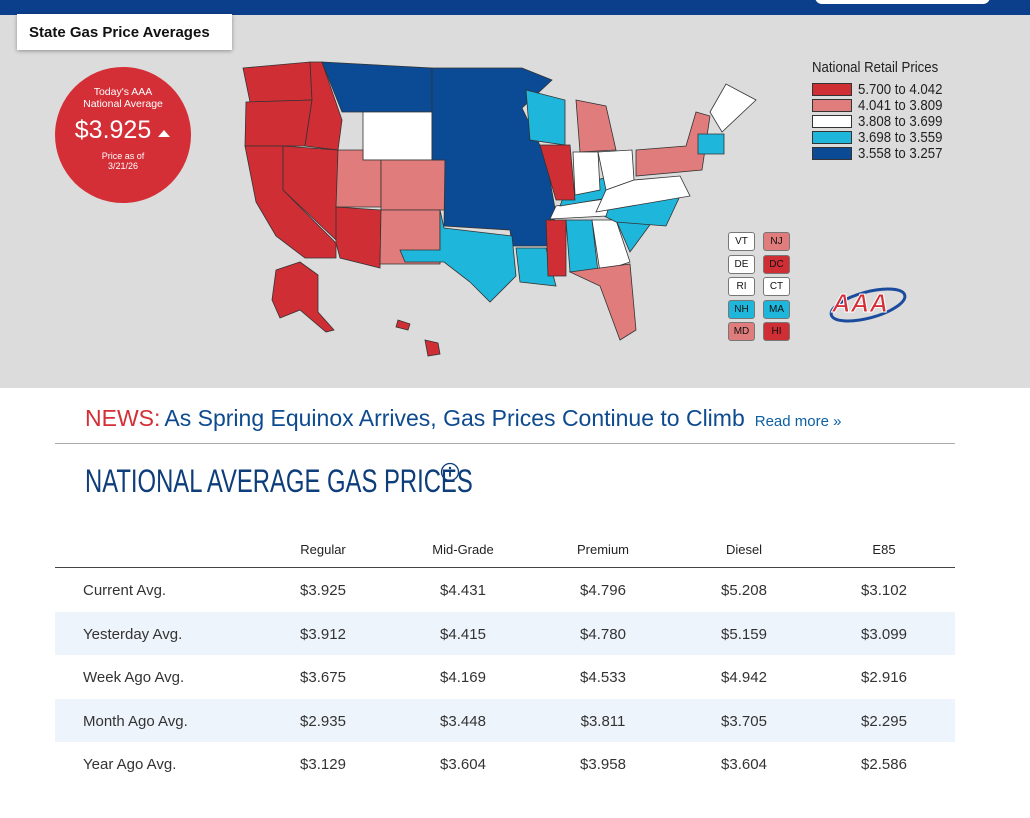  What do you see at coordinates (450, 472) in the screenshot?
I see `info-icon` at bounding box center [450, 472].